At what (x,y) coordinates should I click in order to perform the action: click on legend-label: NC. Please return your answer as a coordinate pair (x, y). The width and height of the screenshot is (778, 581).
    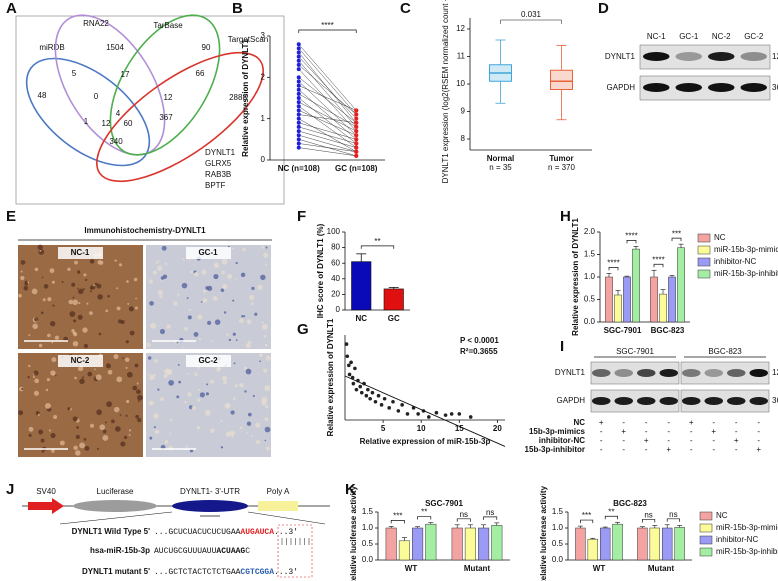
    Looking at the image, I should click on (720, 237).